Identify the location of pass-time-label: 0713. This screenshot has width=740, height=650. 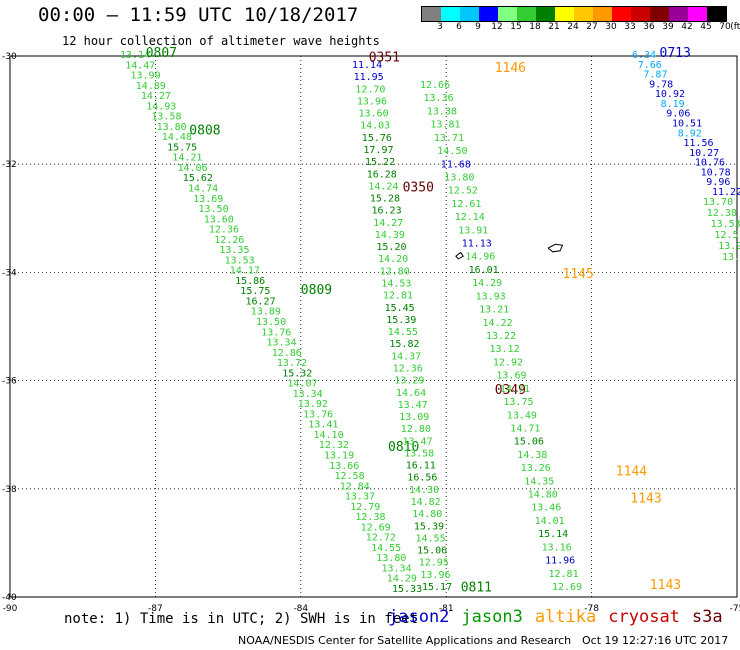
(675, 53).